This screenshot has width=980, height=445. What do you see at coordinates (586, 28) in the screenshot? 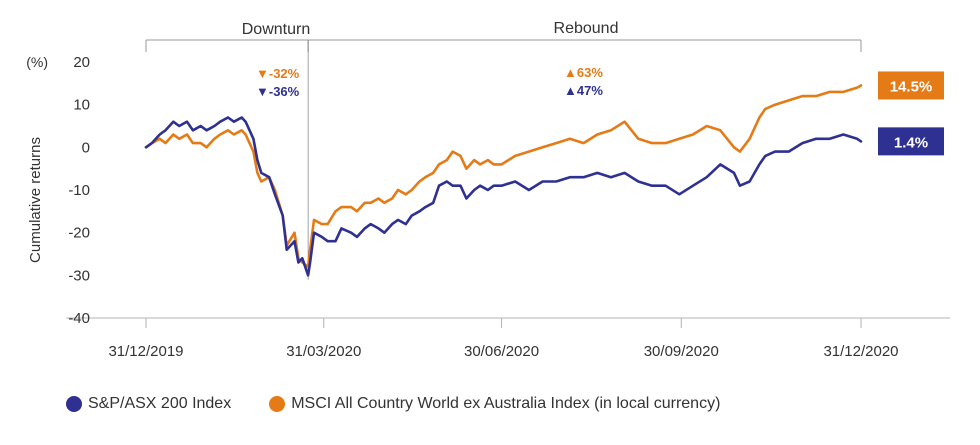
I see `period-label-rebound: Rebound` at bounding box center [586, 28].